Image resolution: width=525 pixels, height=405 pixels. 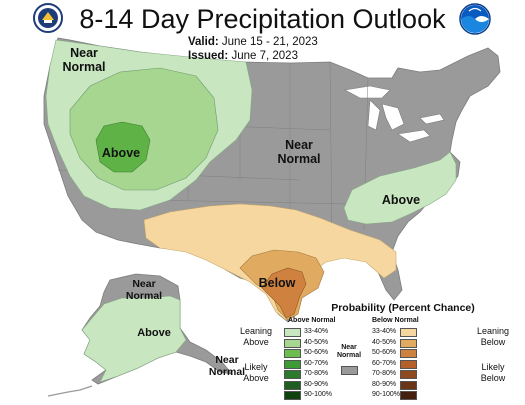 I want to click on alaska-near-normal-label: Near Normal, so click(x=144, y=290).